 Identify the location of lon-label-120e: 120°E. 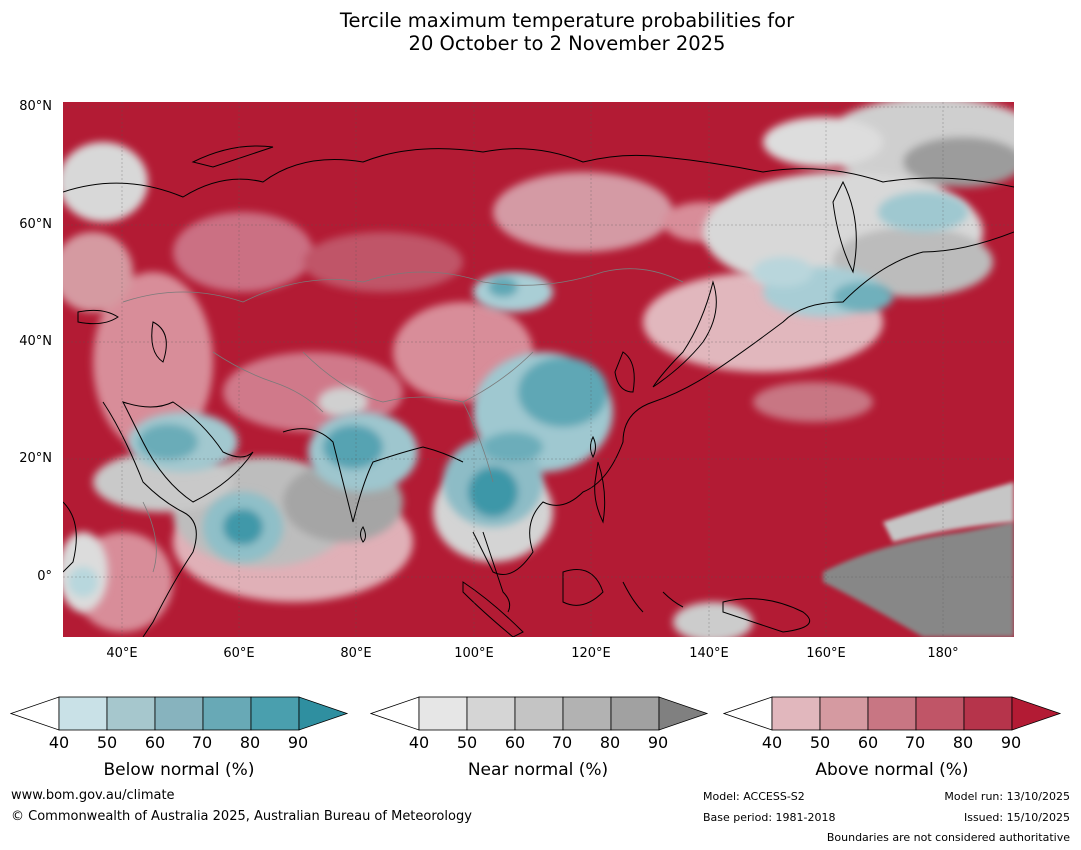
(591, 653).